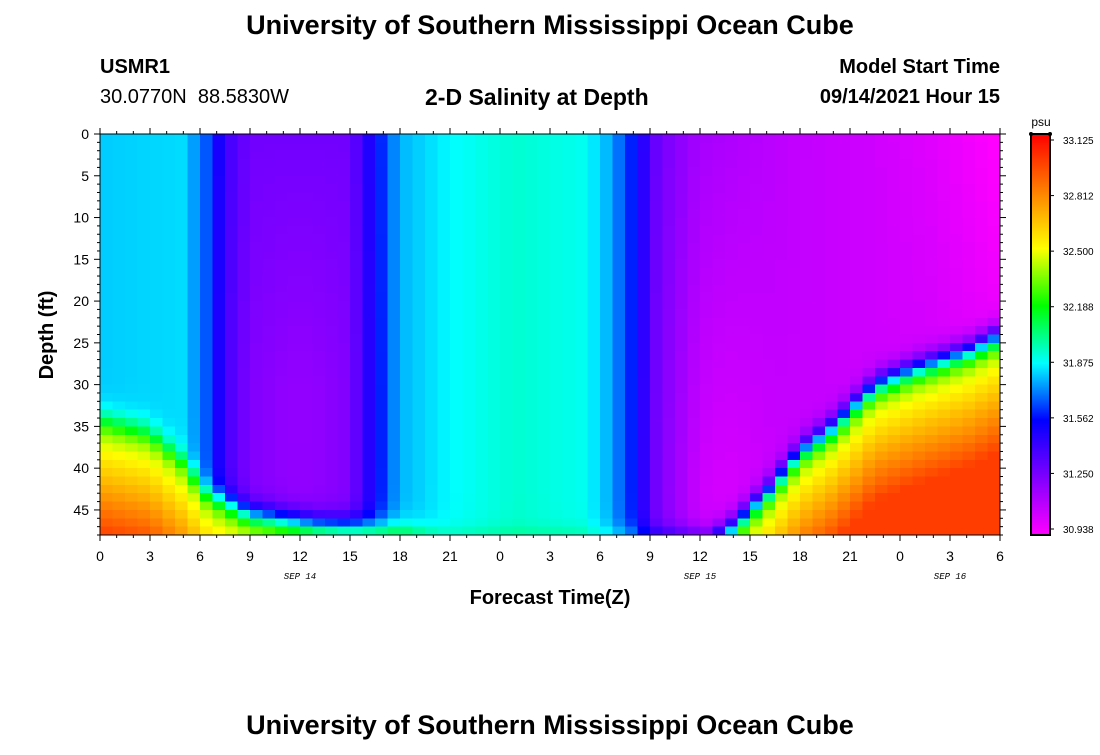 Image resolution: width=1100 pixels, height=755 pixels. I want to click on y-tick-label: 45, so click(81, 510).